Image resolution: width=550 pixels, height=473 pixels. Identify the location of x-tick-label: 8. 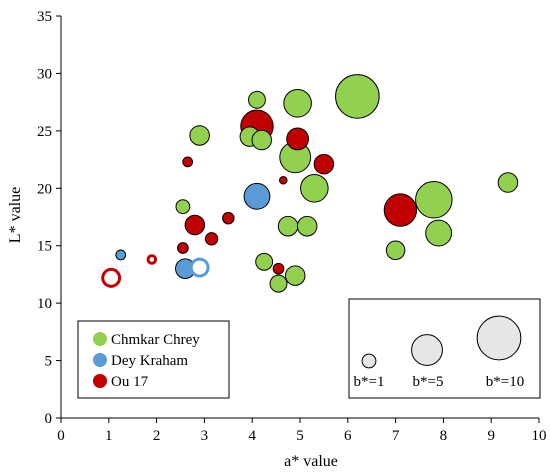
(444, 436).